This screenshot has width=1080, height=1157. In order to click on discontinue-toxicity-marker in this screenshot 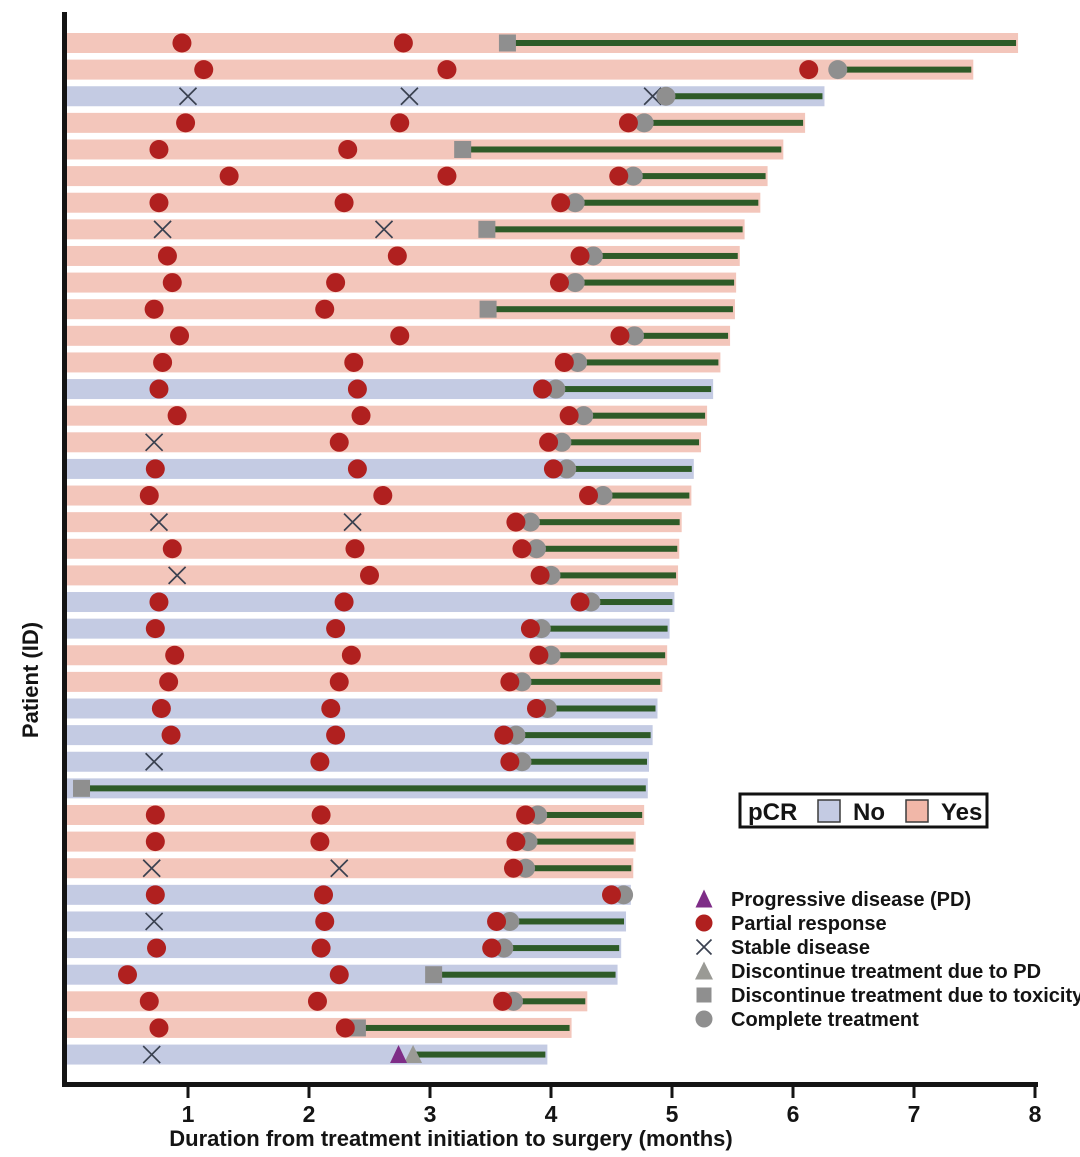, I will do `click(82, 788)`.